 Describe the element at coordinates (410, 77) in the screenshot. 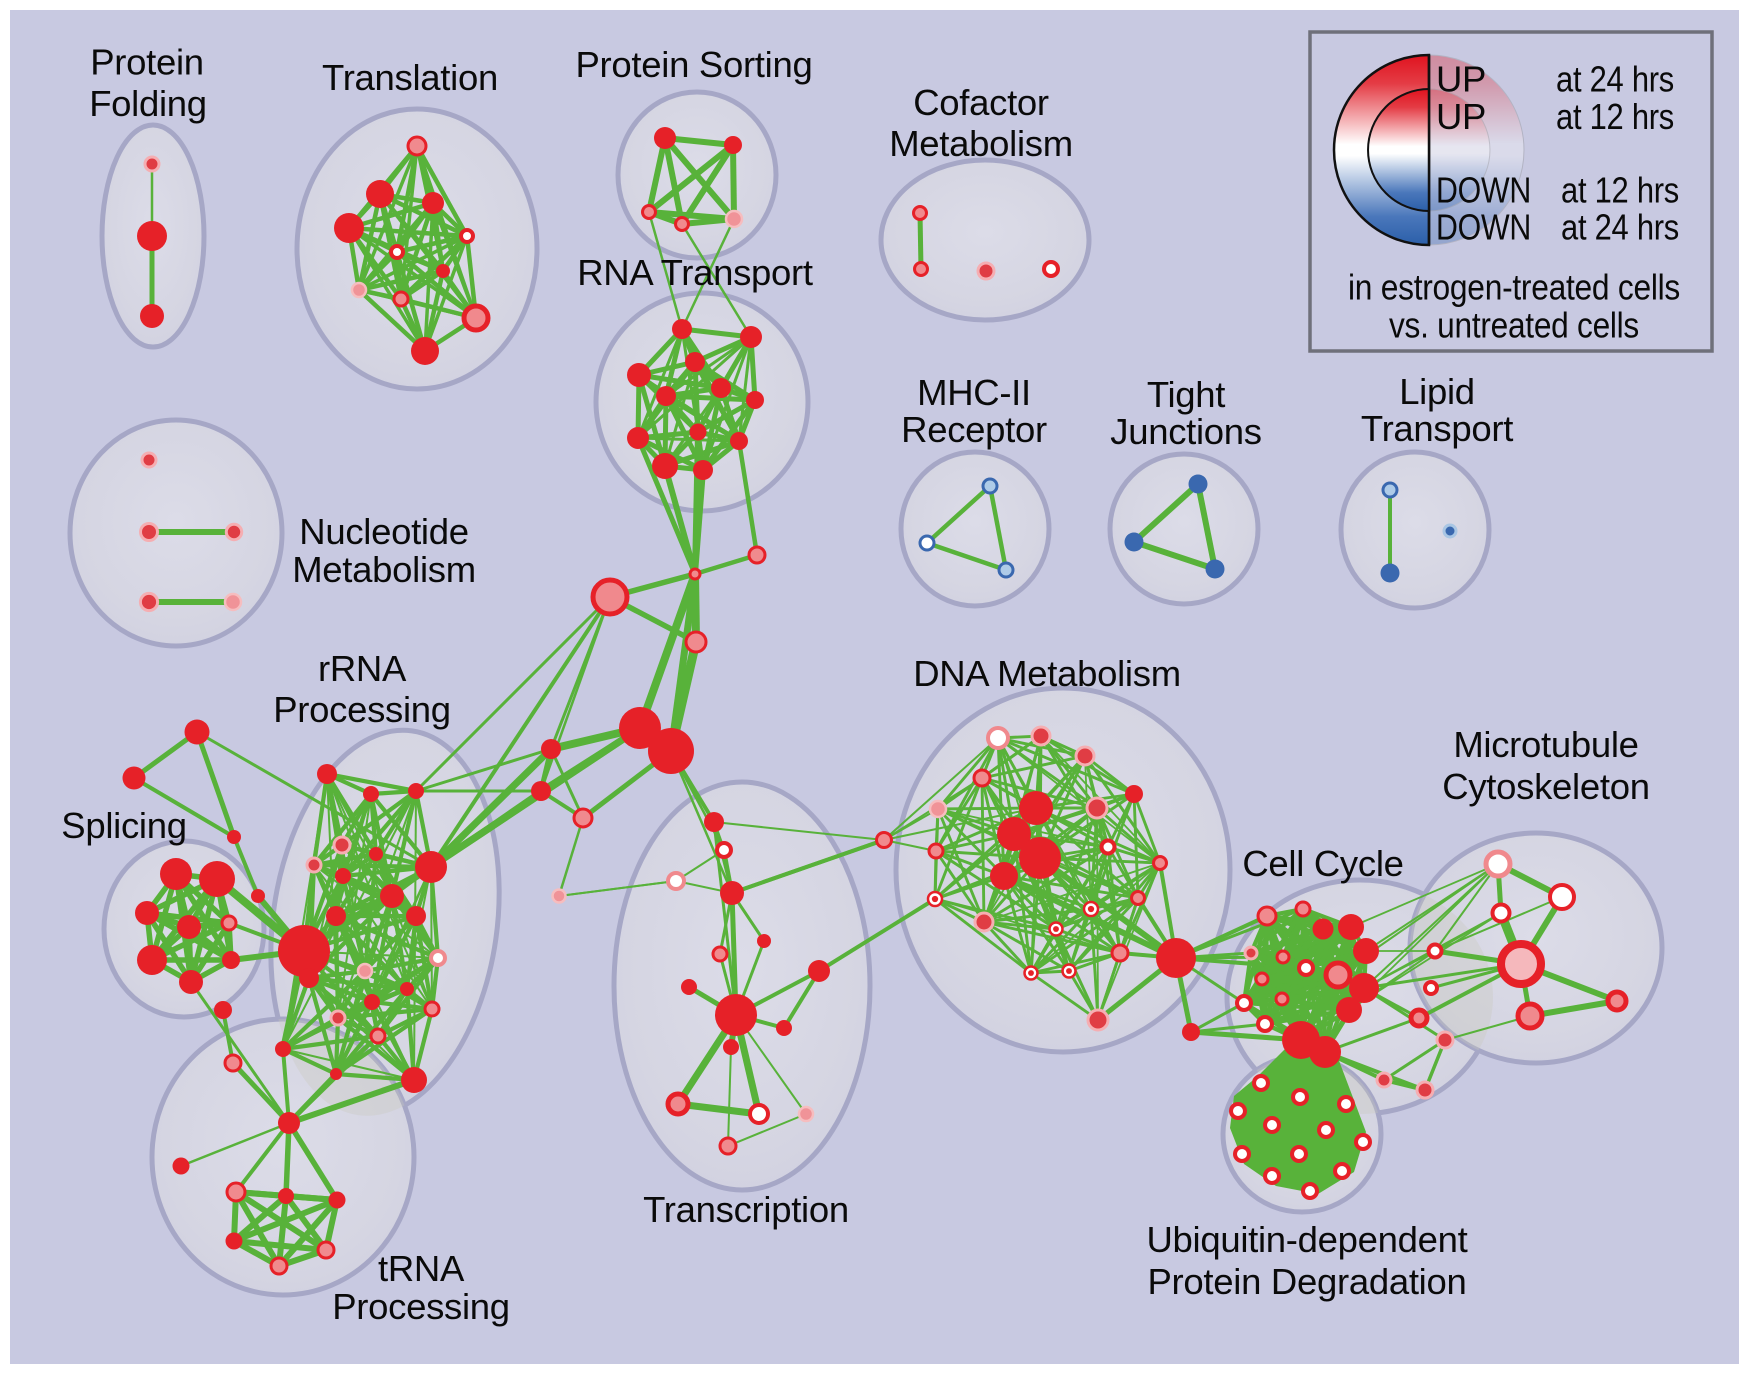

I see `svg-text: Translation` at that location.